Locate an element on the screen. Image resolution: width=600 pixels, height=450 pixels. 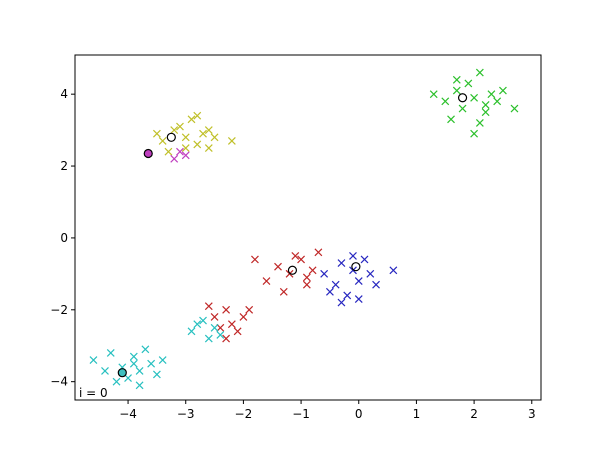
y-tick-label: 2 is located at coordinates (64, 166).